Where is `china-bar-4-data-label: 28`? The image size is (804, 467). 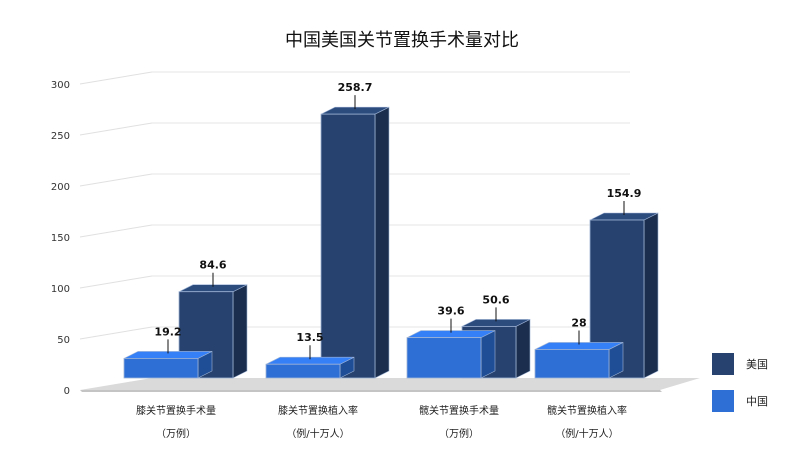 china-bar-4-data-label: 28 is located at coordinates (578, 322).